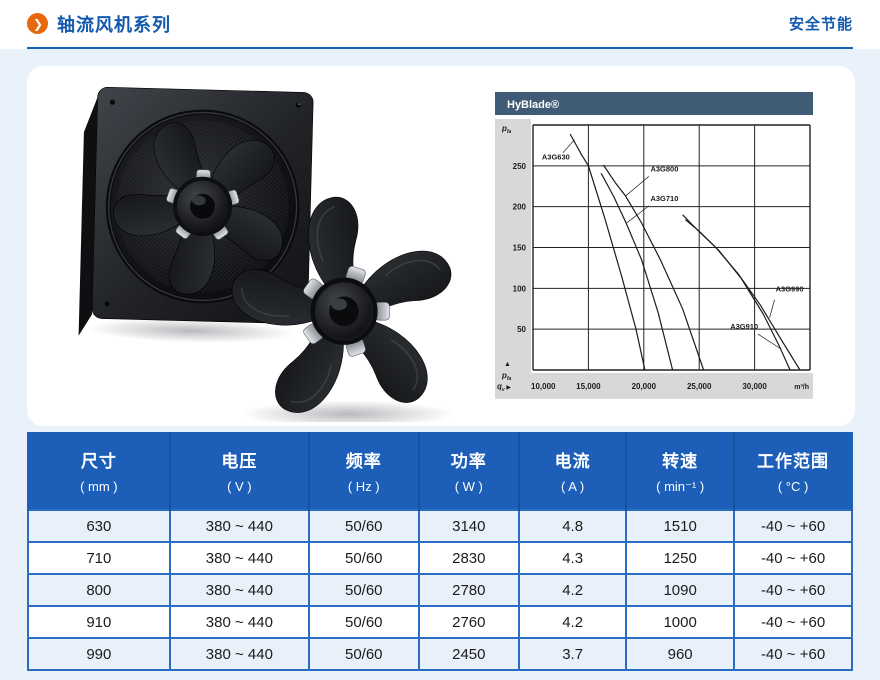 The image size is (880, 680). Describe the element at coordinates (680, 590) in the screenshot. I see `table-cell: 1090` at that location.